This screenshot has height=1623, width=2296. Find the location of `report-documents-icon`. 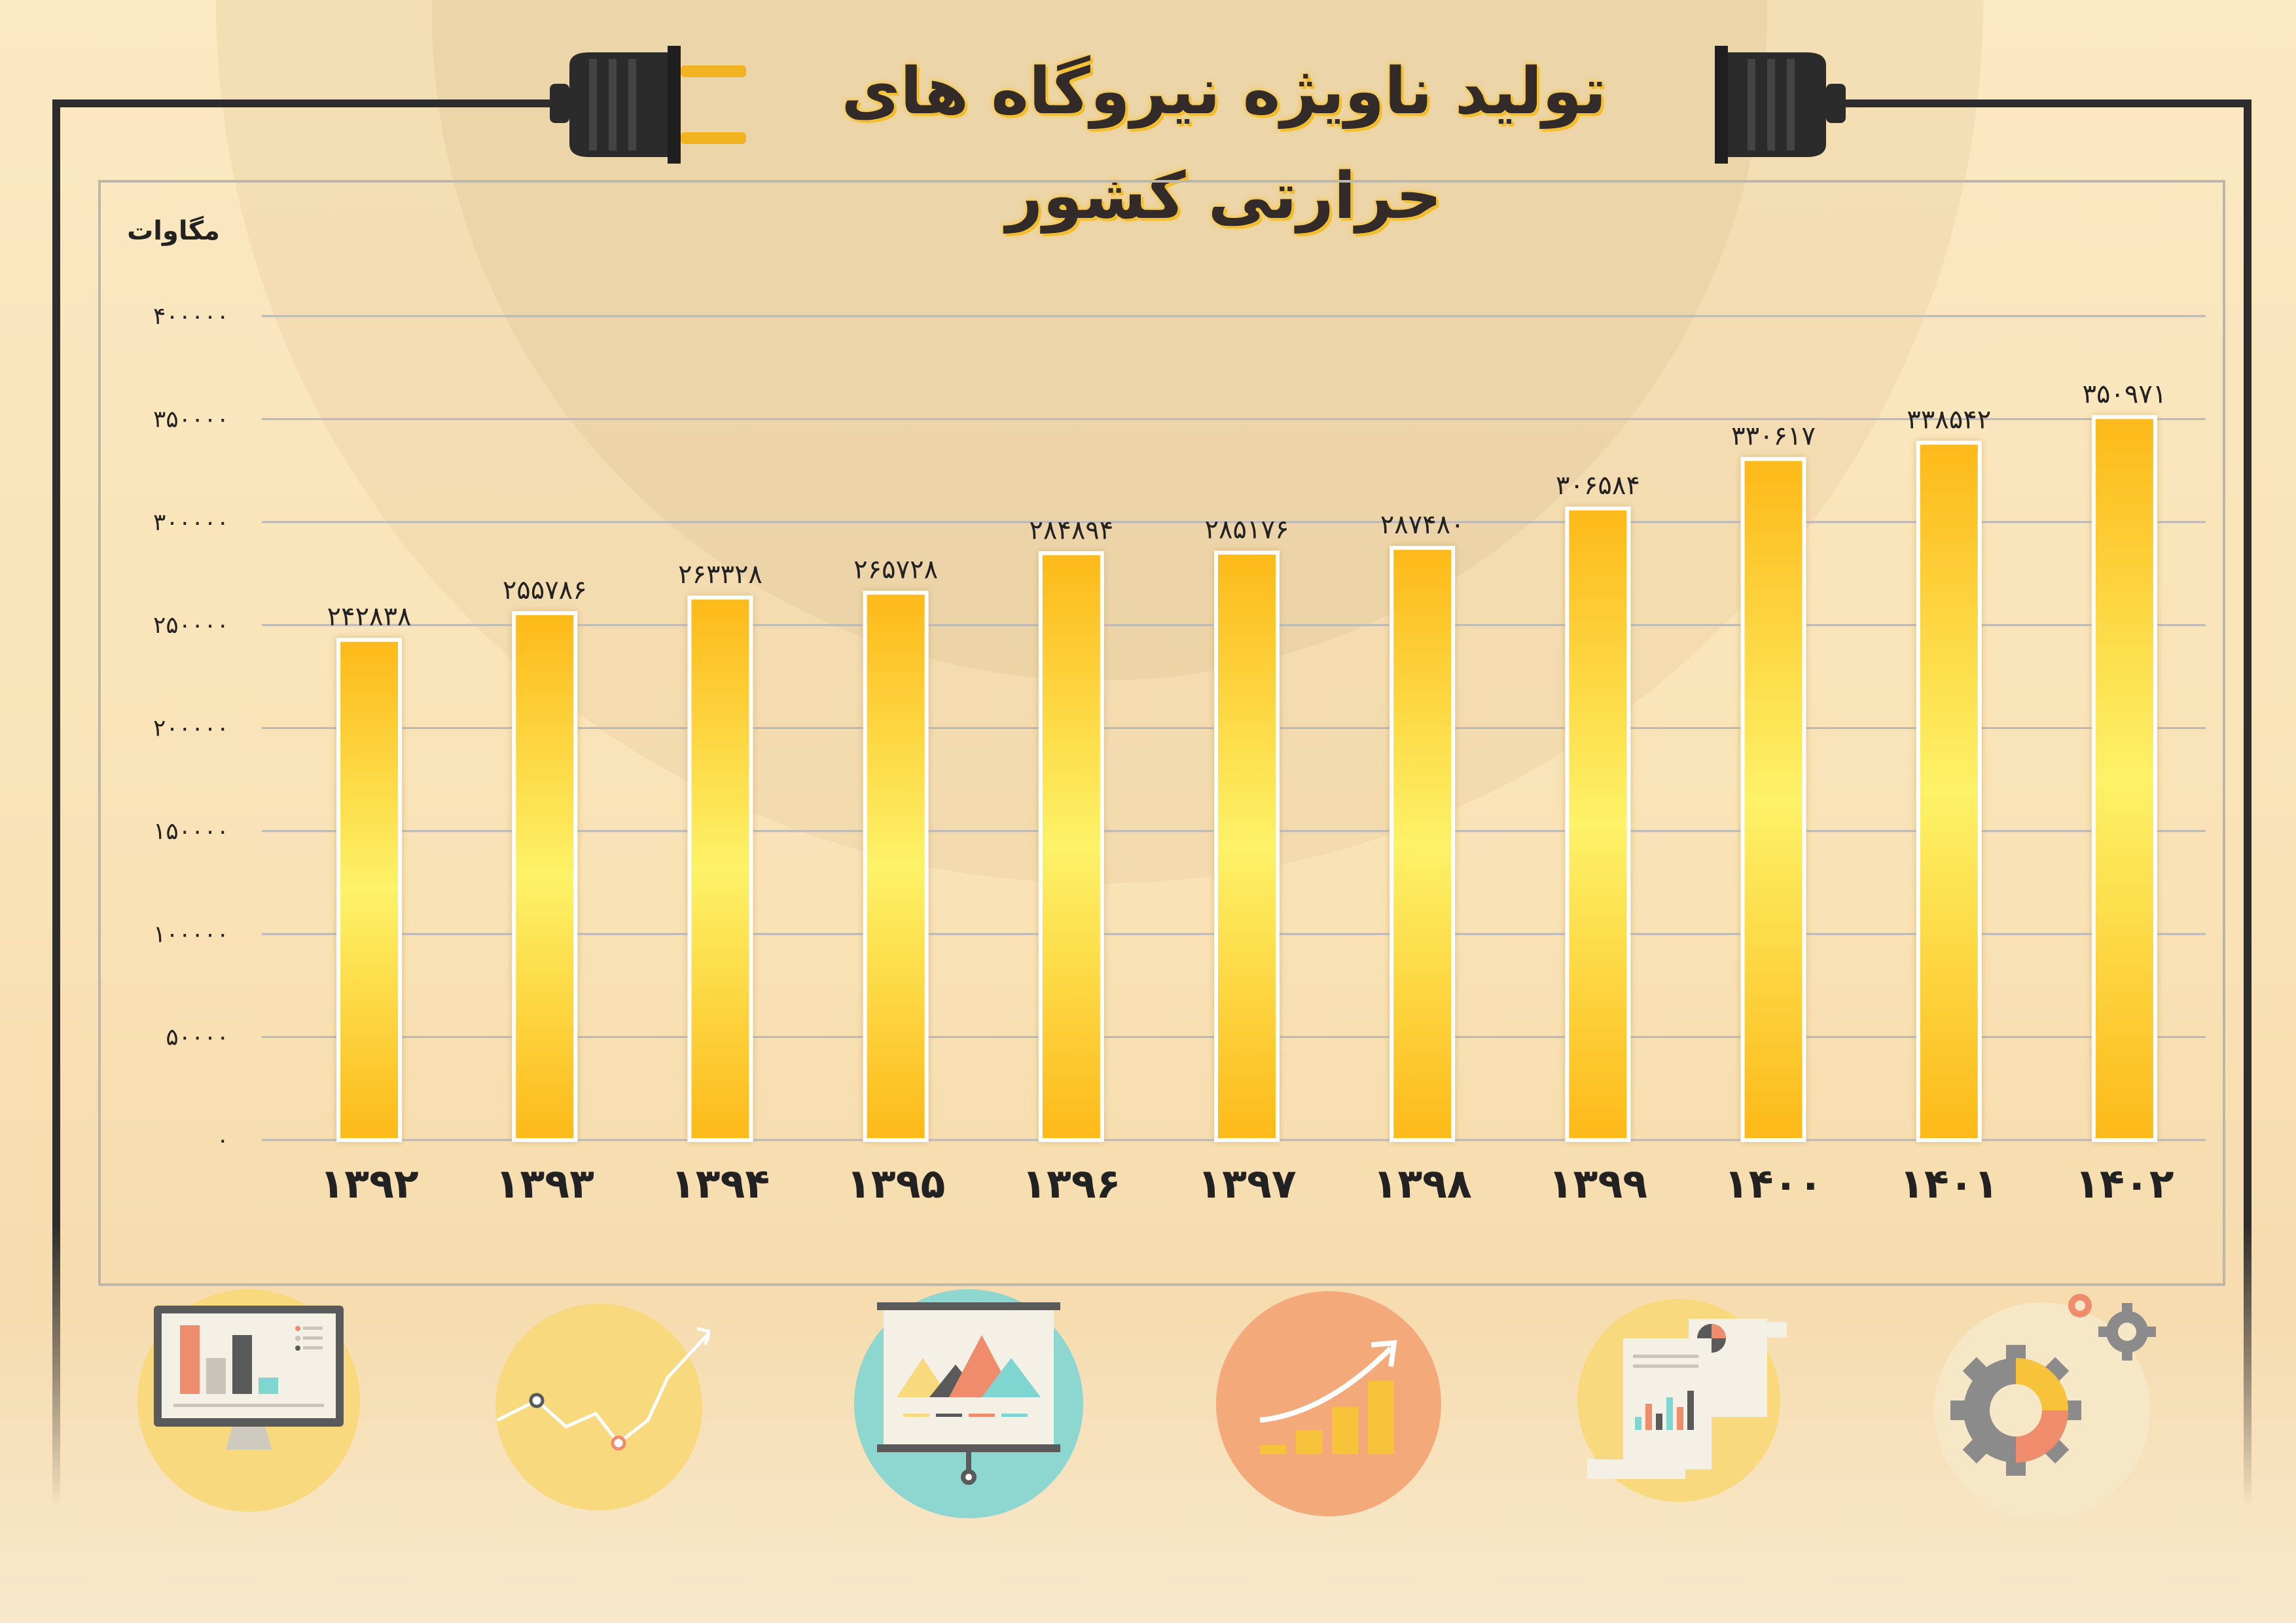

report-documents-icon is located at coordinates (1682, 1400).